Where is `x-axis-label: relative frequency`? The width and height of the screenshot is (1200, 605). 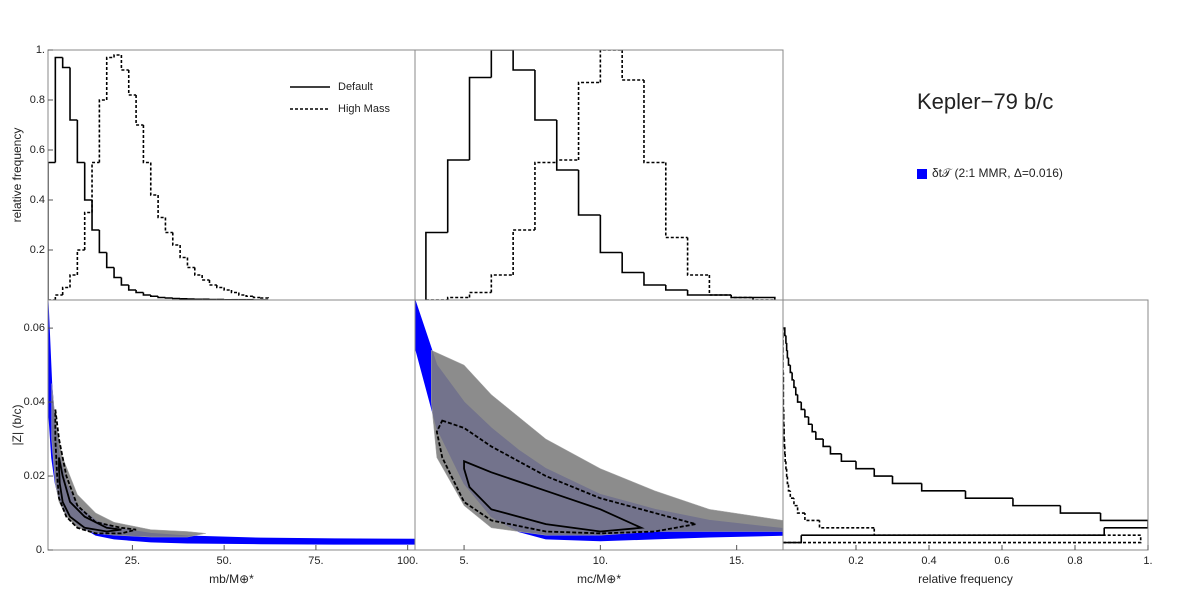 x-axis-label: relative frequency is located at coordinates (965, 579).